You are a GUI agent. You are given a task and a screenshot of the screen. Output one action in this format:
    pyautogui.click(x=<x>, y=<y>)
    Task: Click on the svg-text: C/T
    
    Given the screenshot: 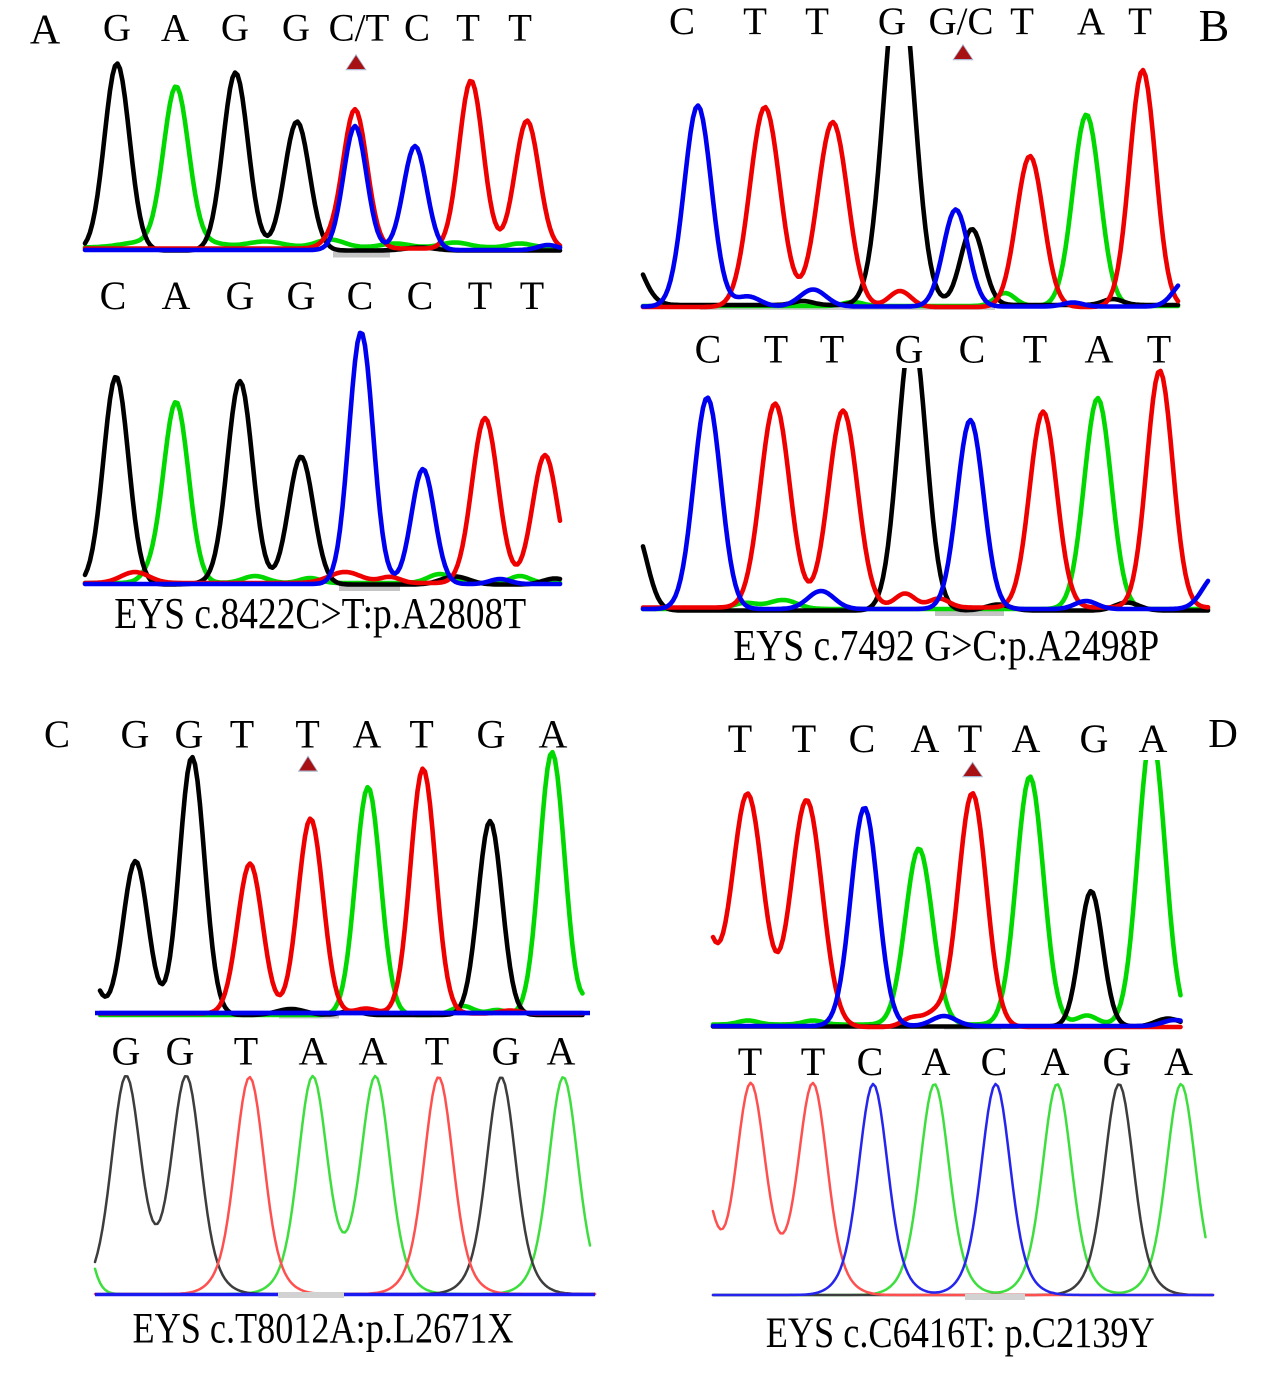 What is the action you would take?
    pyautogui.click(x=359, y=28)
    